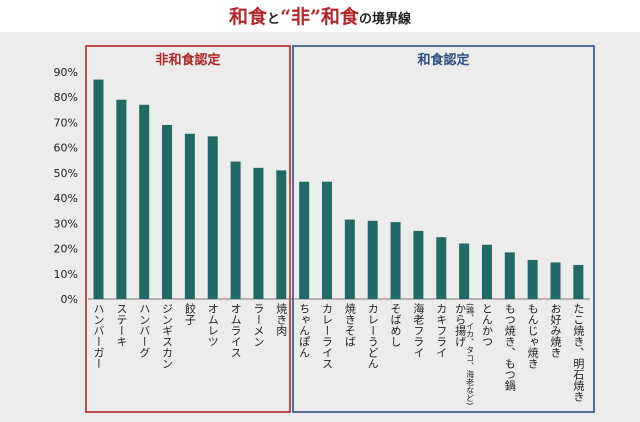 The image size is (640, 422). I want to click on category-label: 餃子, so click(189, 313).